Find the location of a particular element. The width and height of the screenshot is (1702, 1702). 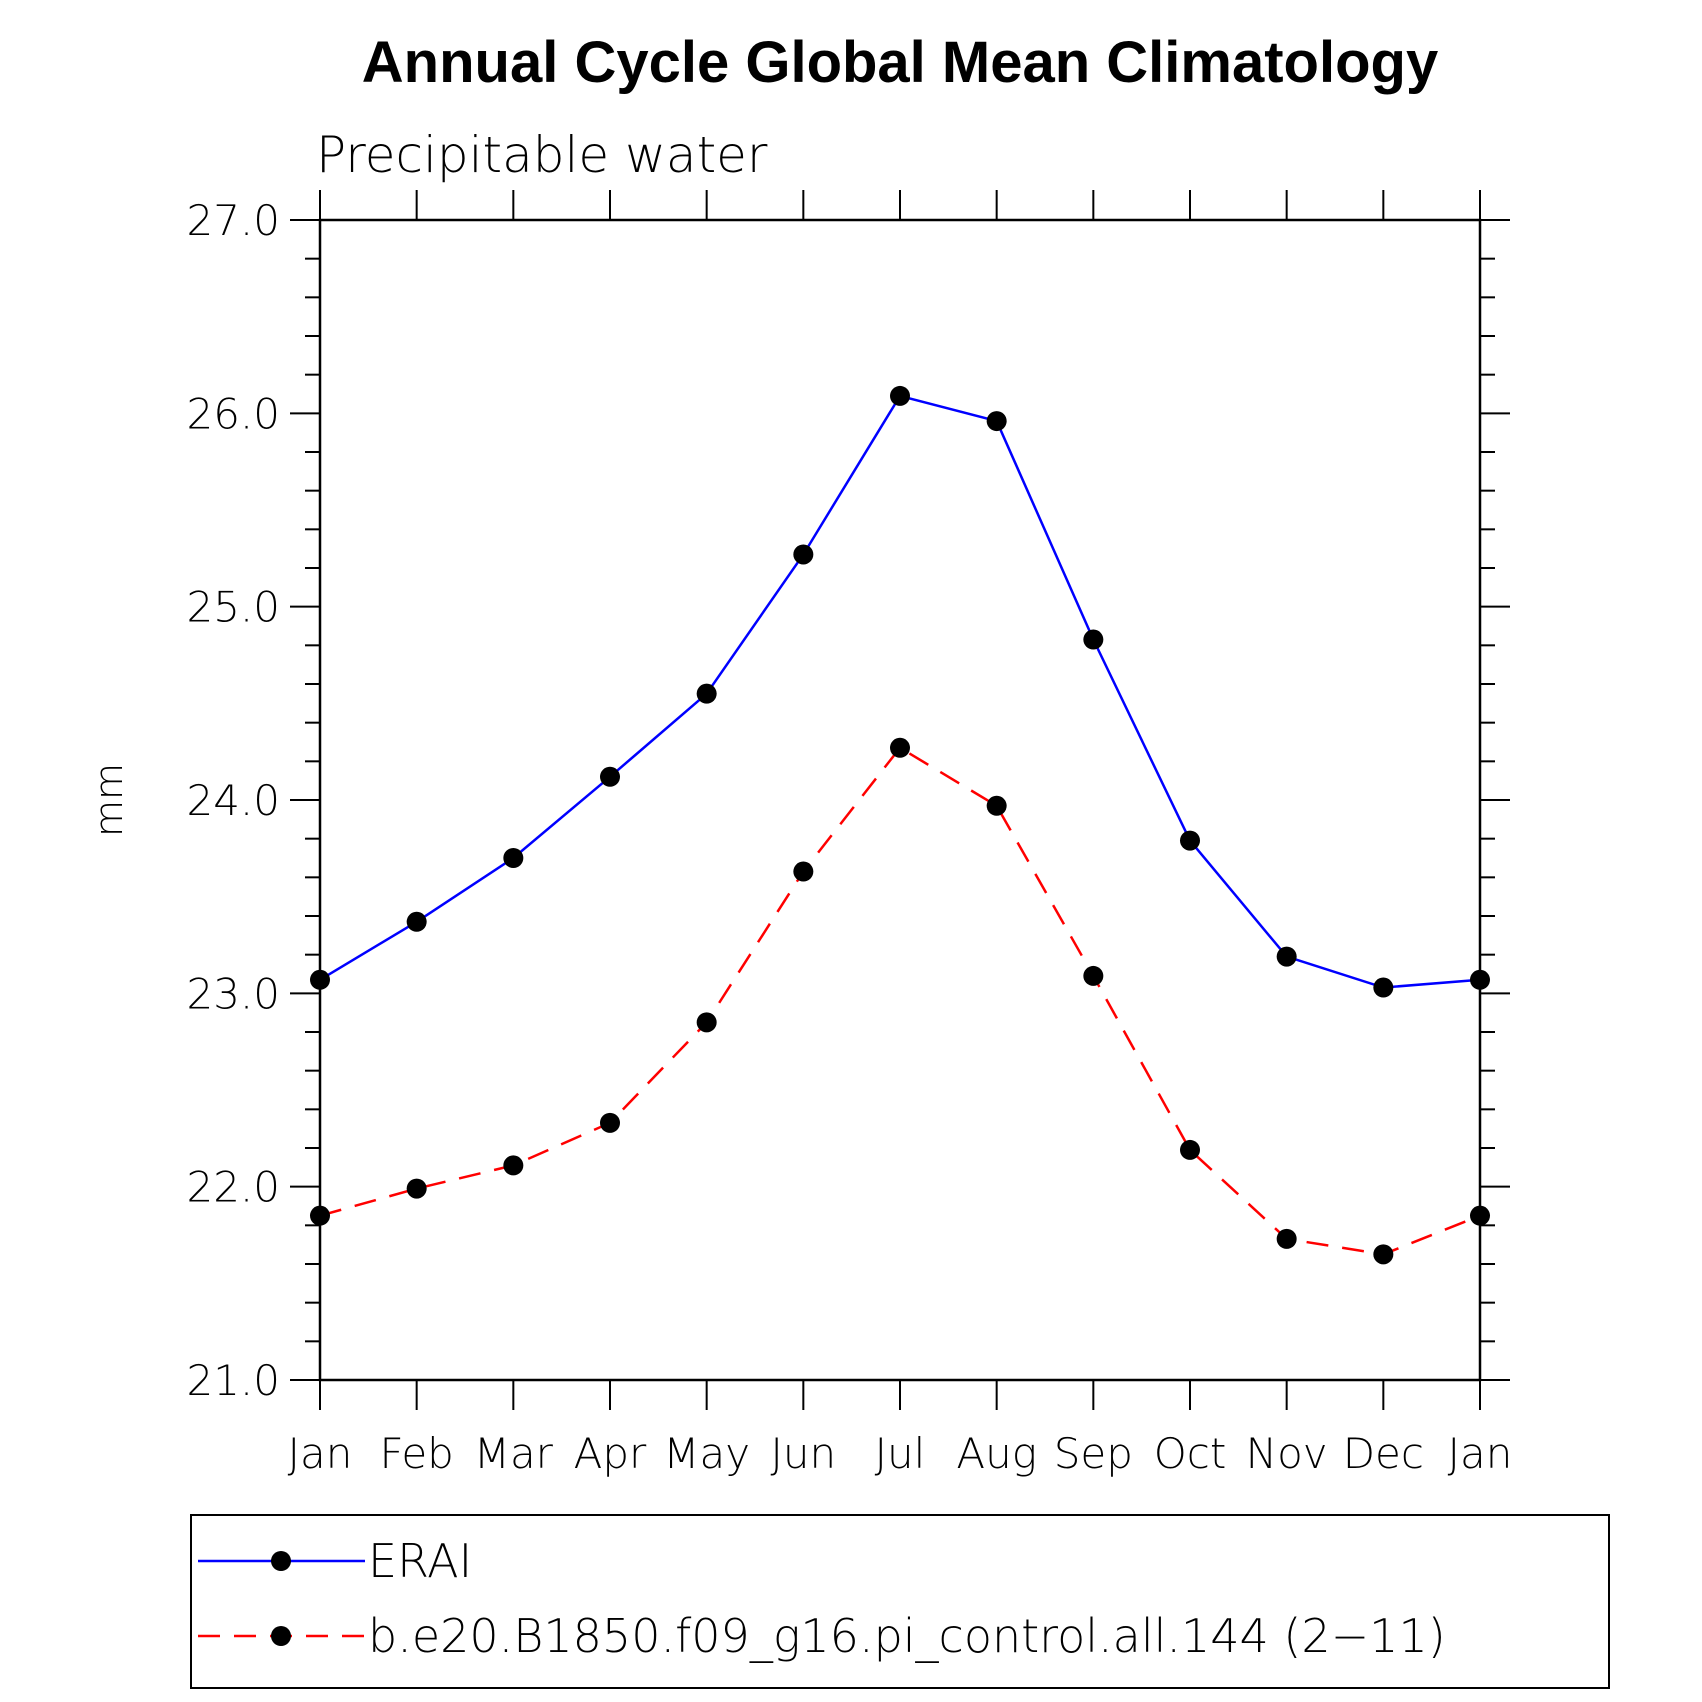

x-tick-label: Jun is located at coordinates (804, 1453).